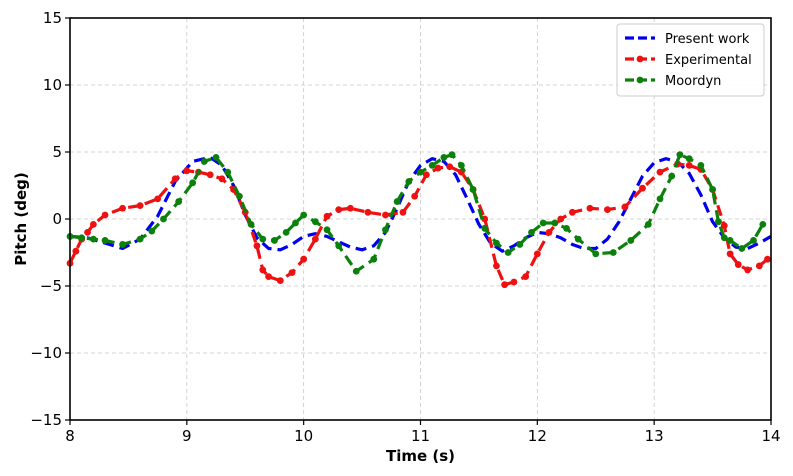 The width and height of the screenshot is (793, 476). I want to click on x-tick-label: 11, so click(420, 436).